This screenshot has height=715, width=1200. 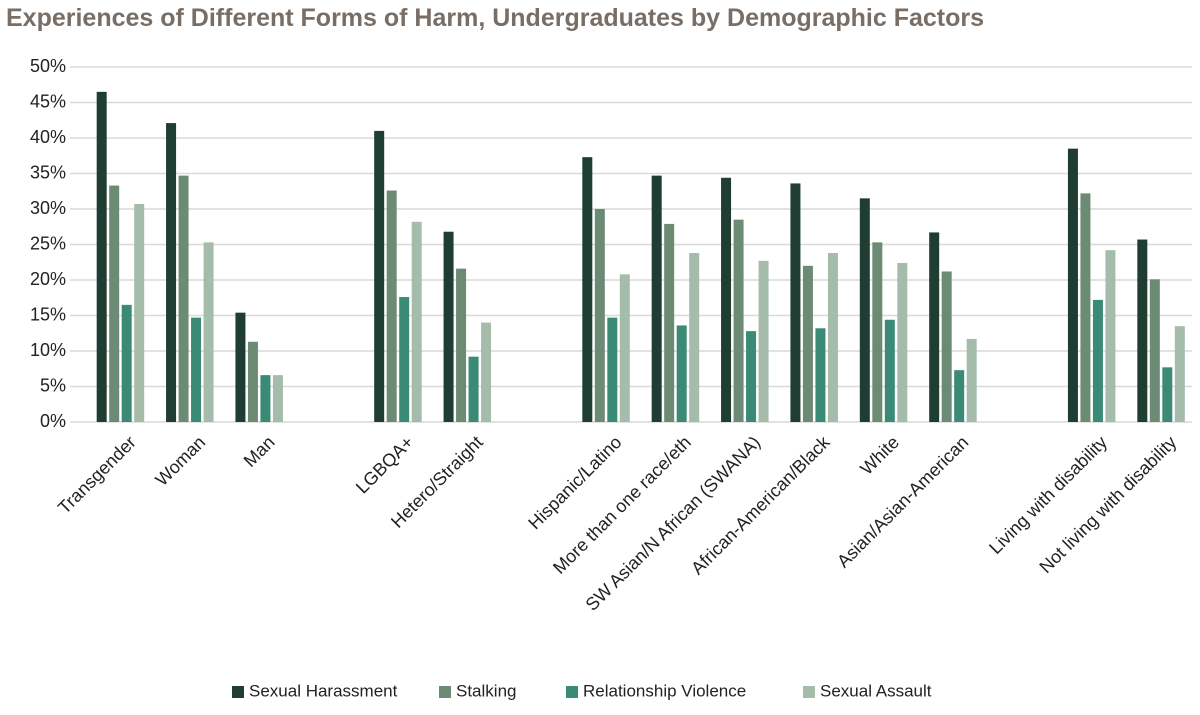 I want to click on legend-label: Relationship Violence, so click(x=664, y=690).